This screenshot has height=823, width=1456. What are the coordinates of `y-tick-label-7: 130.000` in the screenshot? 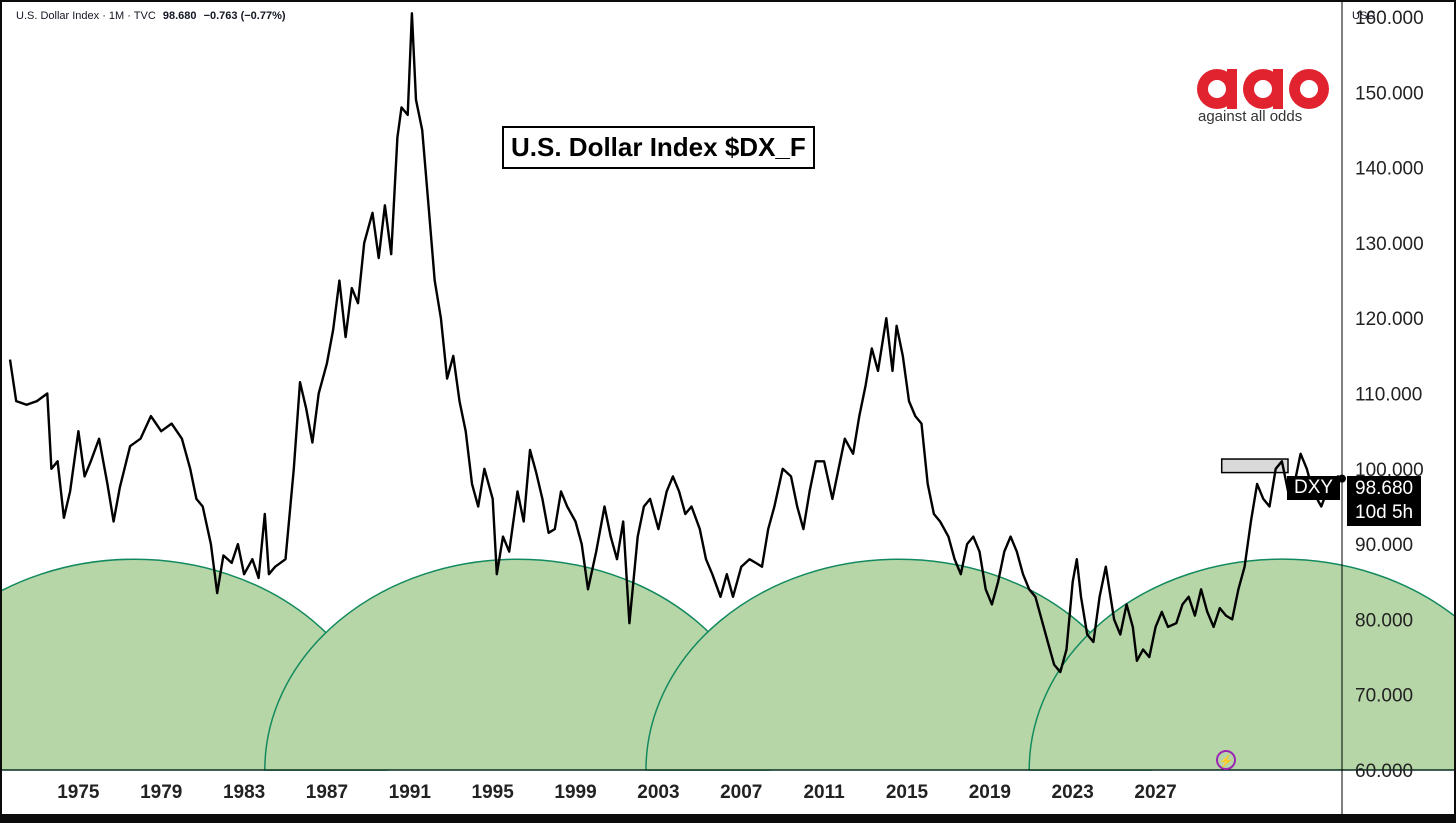 It's located at (1389, 244).